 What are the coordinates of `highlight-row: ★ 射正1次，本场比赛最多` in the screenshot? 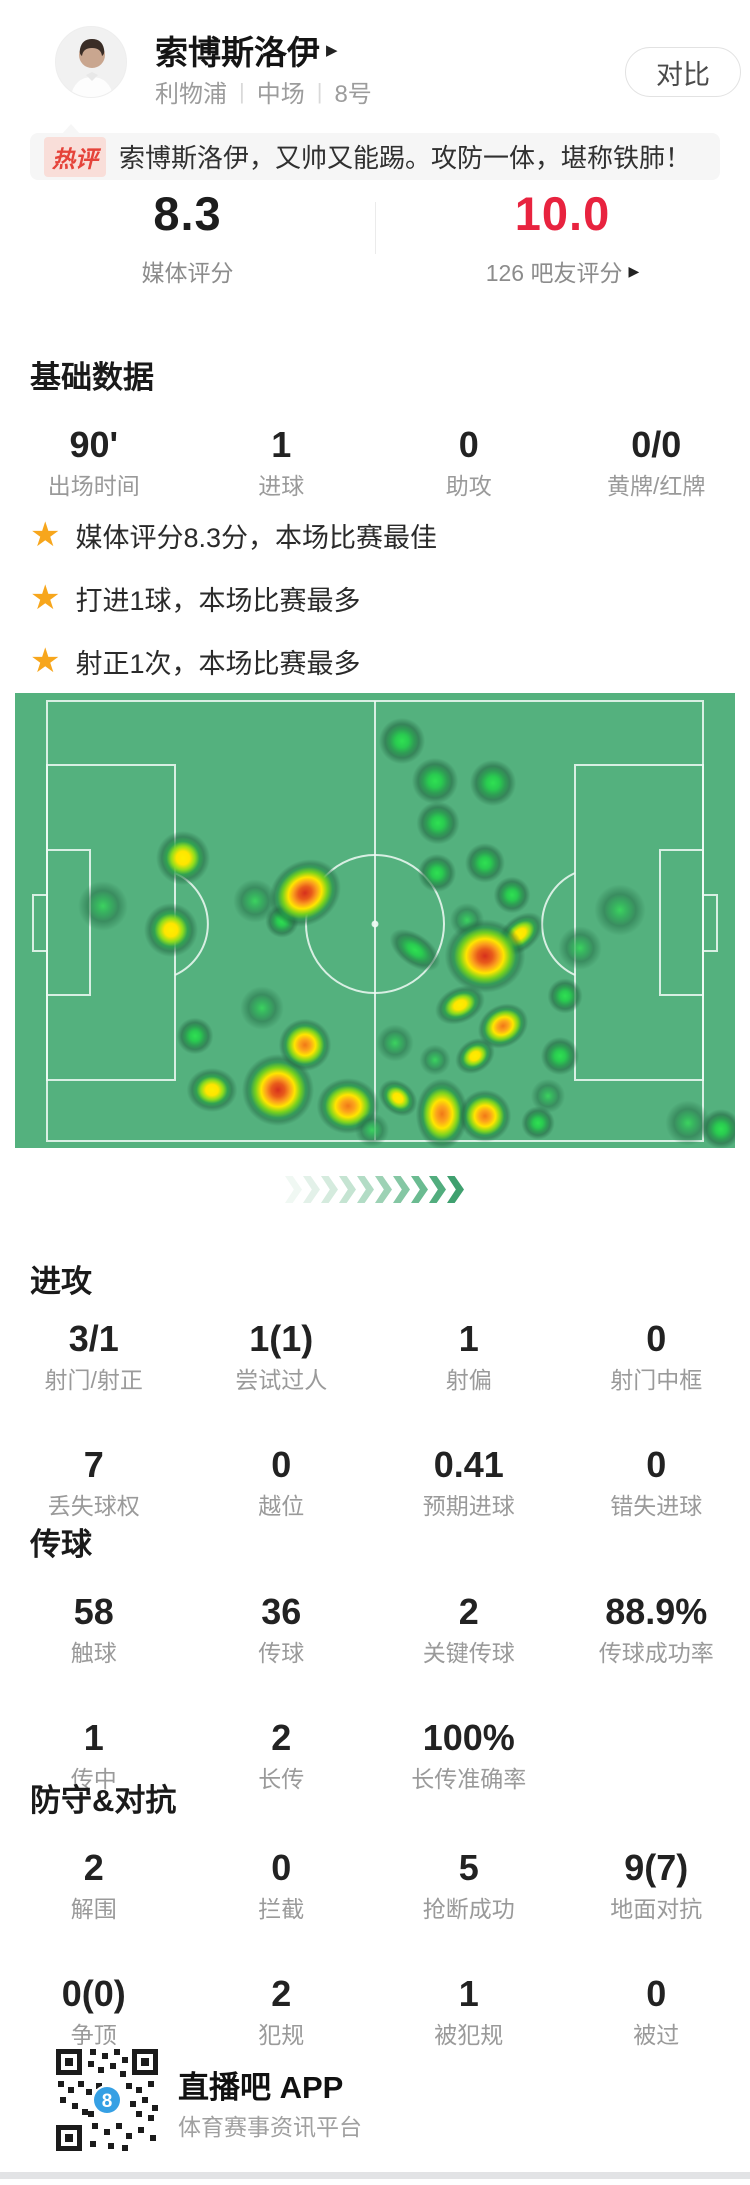 It's located at (233, 661).